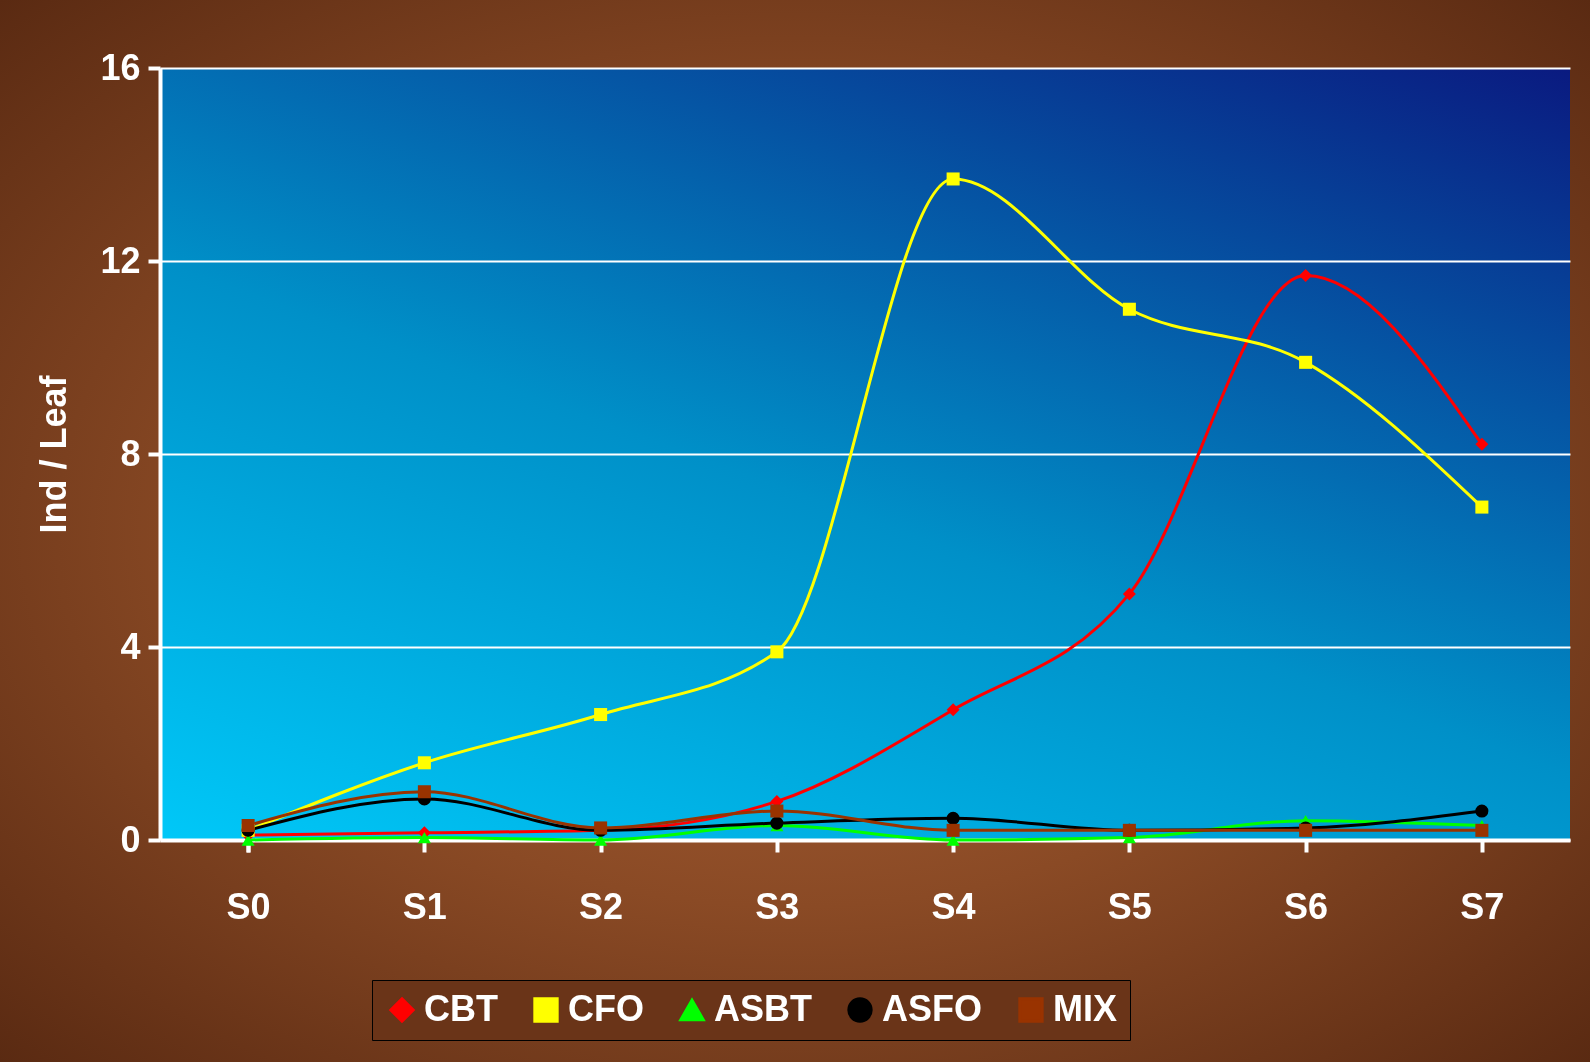 The height and width of the screenshot is (1062, 1590). What do you see at coordinates (54, 454) in the screenshot?
I see `y-axis-title: Ind / Leaf` at bounding box center [54, 454].